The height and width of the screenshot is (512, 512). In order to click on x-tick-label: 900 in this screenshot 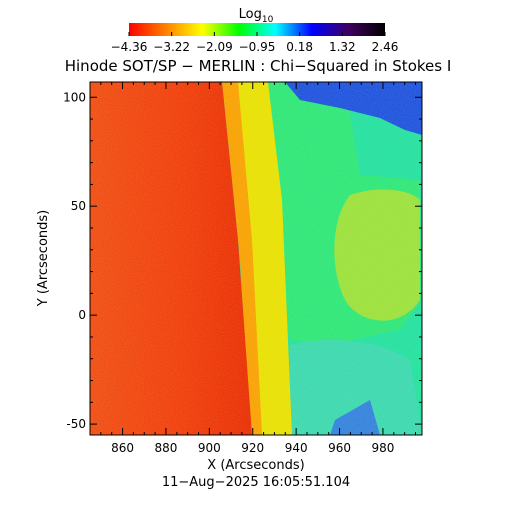, I will do `click(209, 448)`.